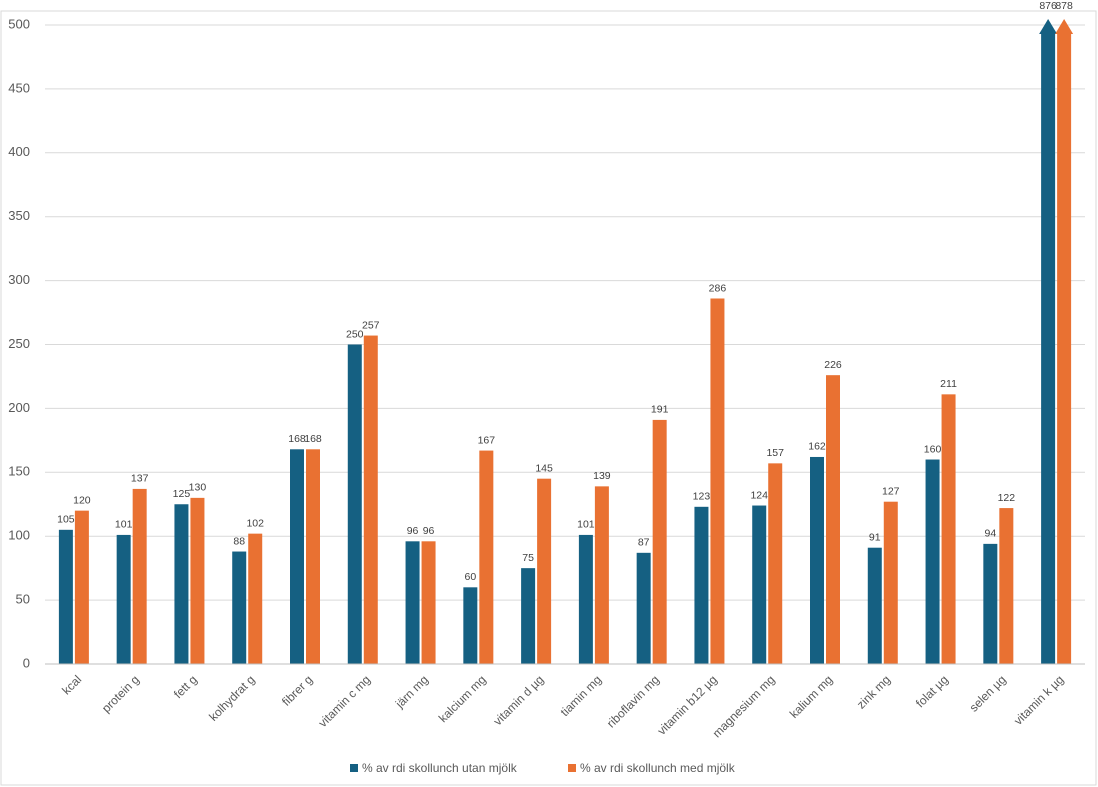 The image size is (1098, 787). I want to click on y-tick-label: 0, so click(26, 662).